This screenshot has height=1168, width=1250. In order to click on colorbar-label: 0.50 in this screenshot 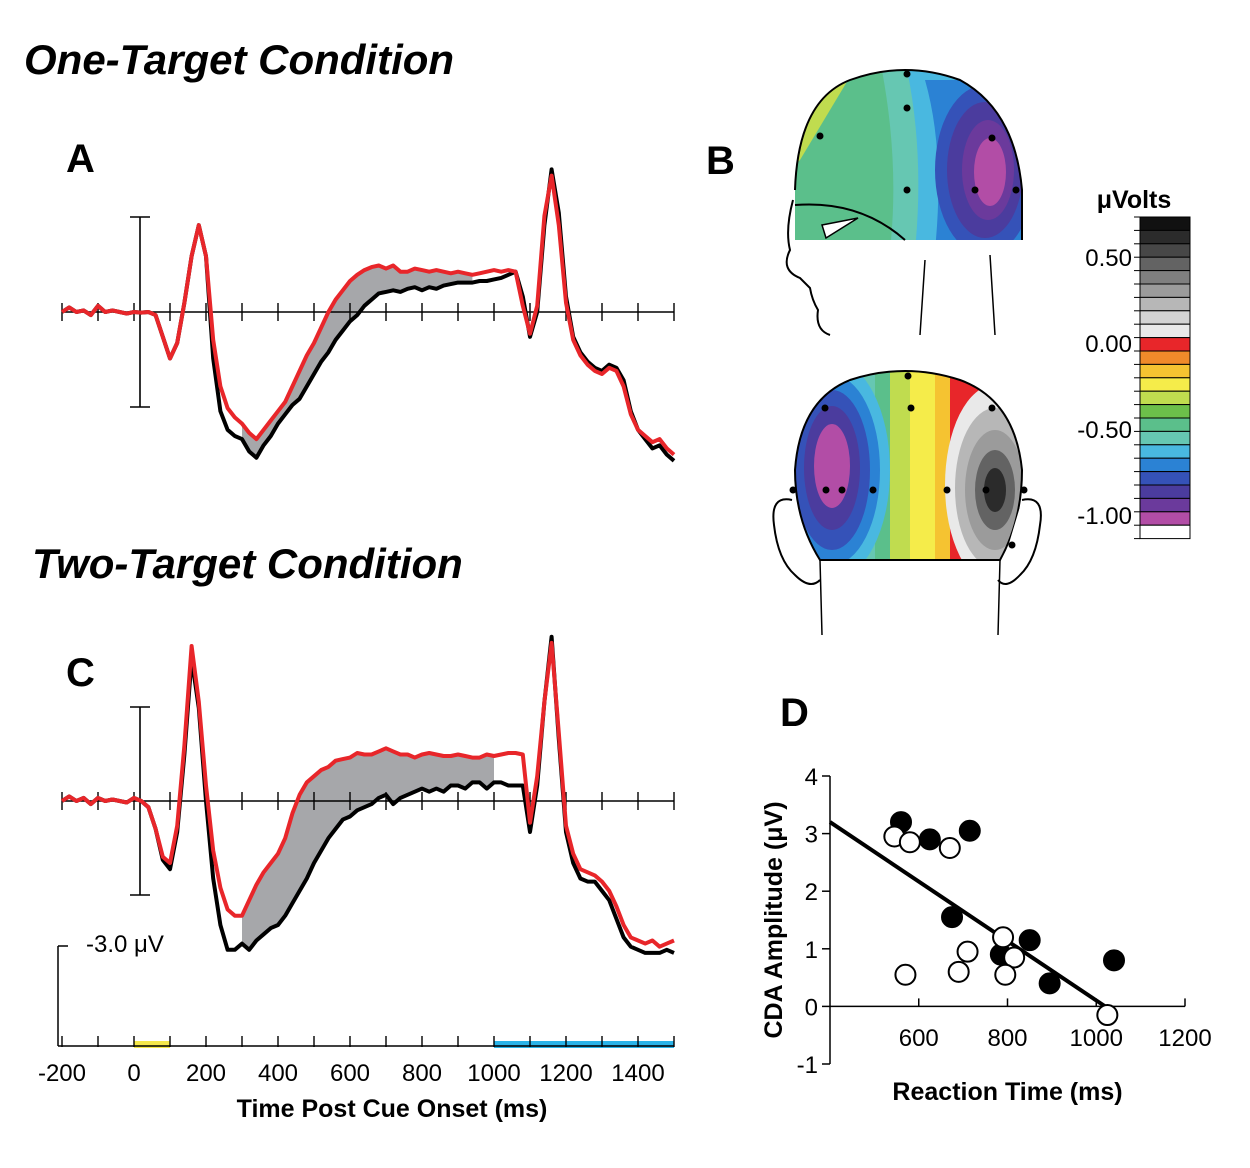, I will do `click(1108, 258)`.